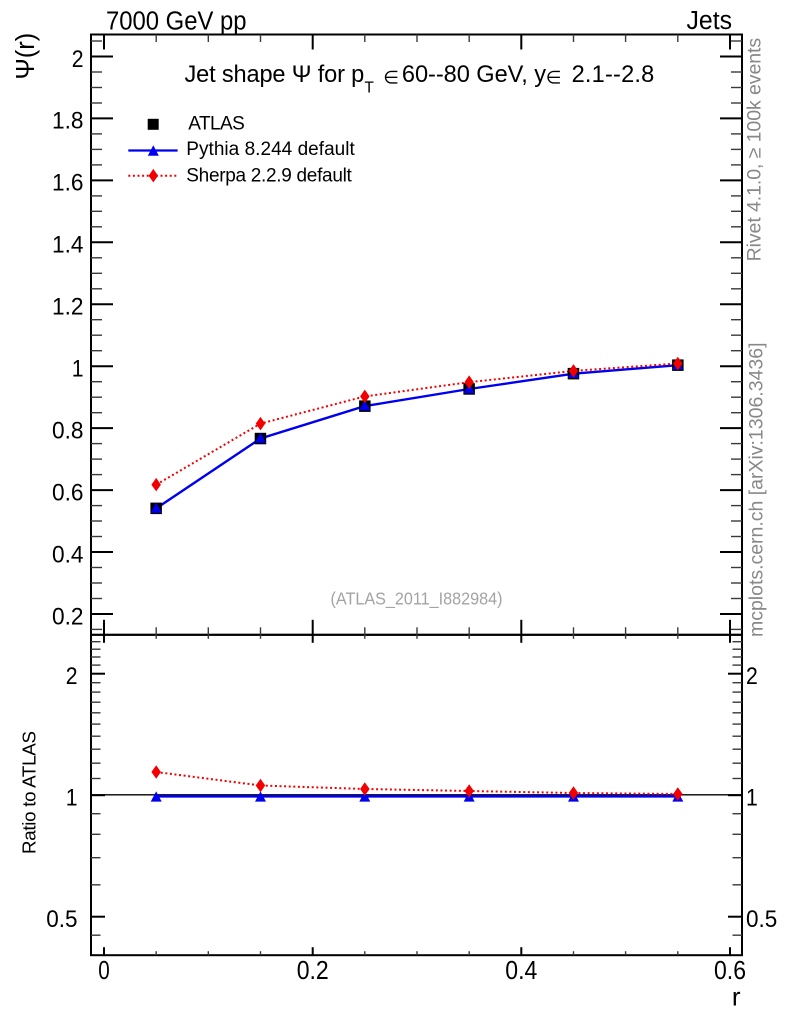 The height and width of the screenshot is (1029, 786). Describe the element at coordinates (68, 245) in the screenshot. I see `svg-text: 1.4` at that location.